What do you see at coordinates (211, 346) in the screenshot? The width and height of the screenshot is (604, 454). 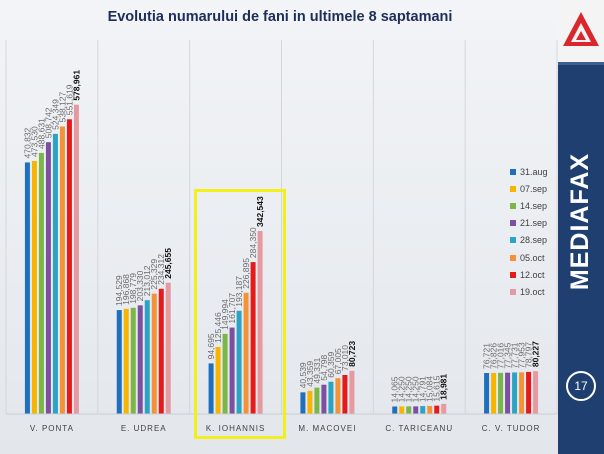 I see `data-label: 94,695` at bounding box center [211, 346].